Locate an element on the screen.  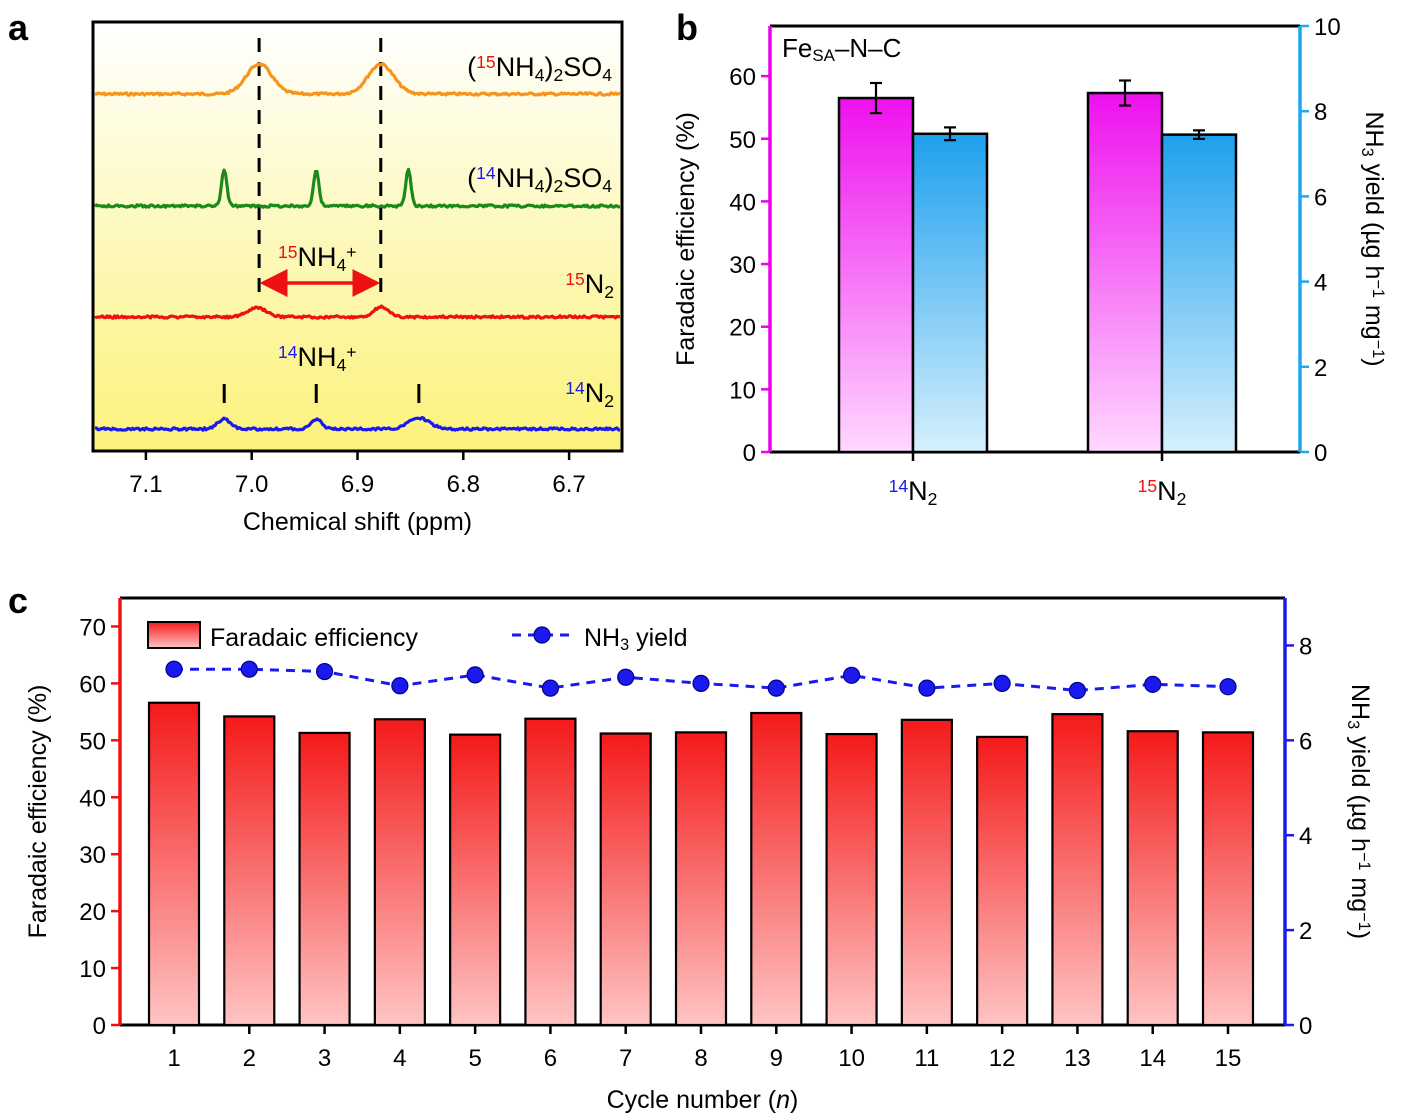
series-label-14nh4so4-part: SO is located at coordinates (582, 178).